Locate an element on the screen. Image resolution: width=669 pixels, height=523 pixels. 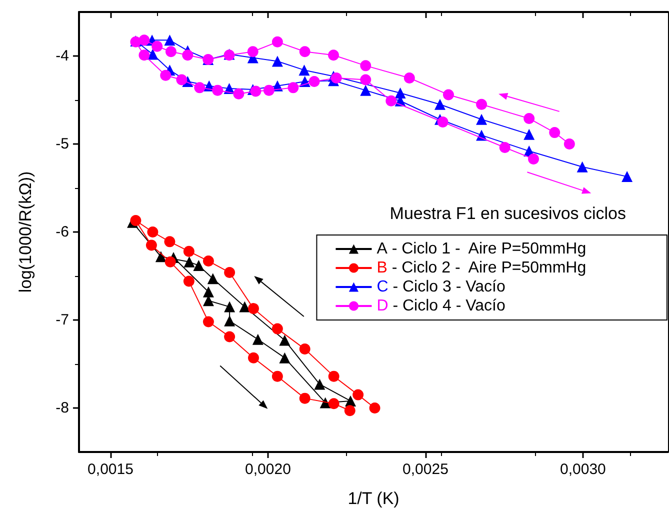
legend-title: Muestra F1 en sucesivos ciclos is located at coordinates (508, 213).